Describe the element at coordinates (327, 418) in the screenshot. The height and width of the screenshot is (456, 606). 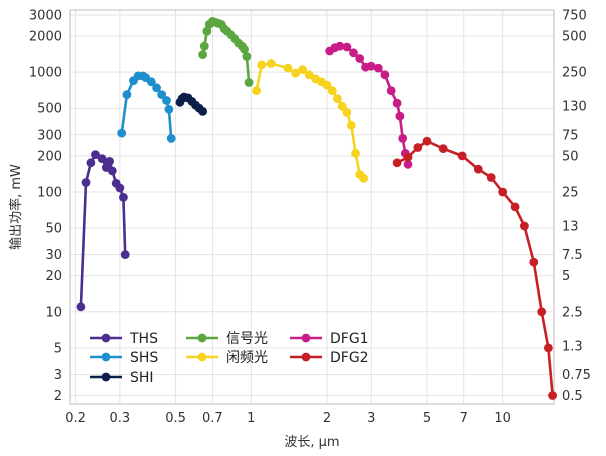
I see `x-tick-label: 2` at that location.